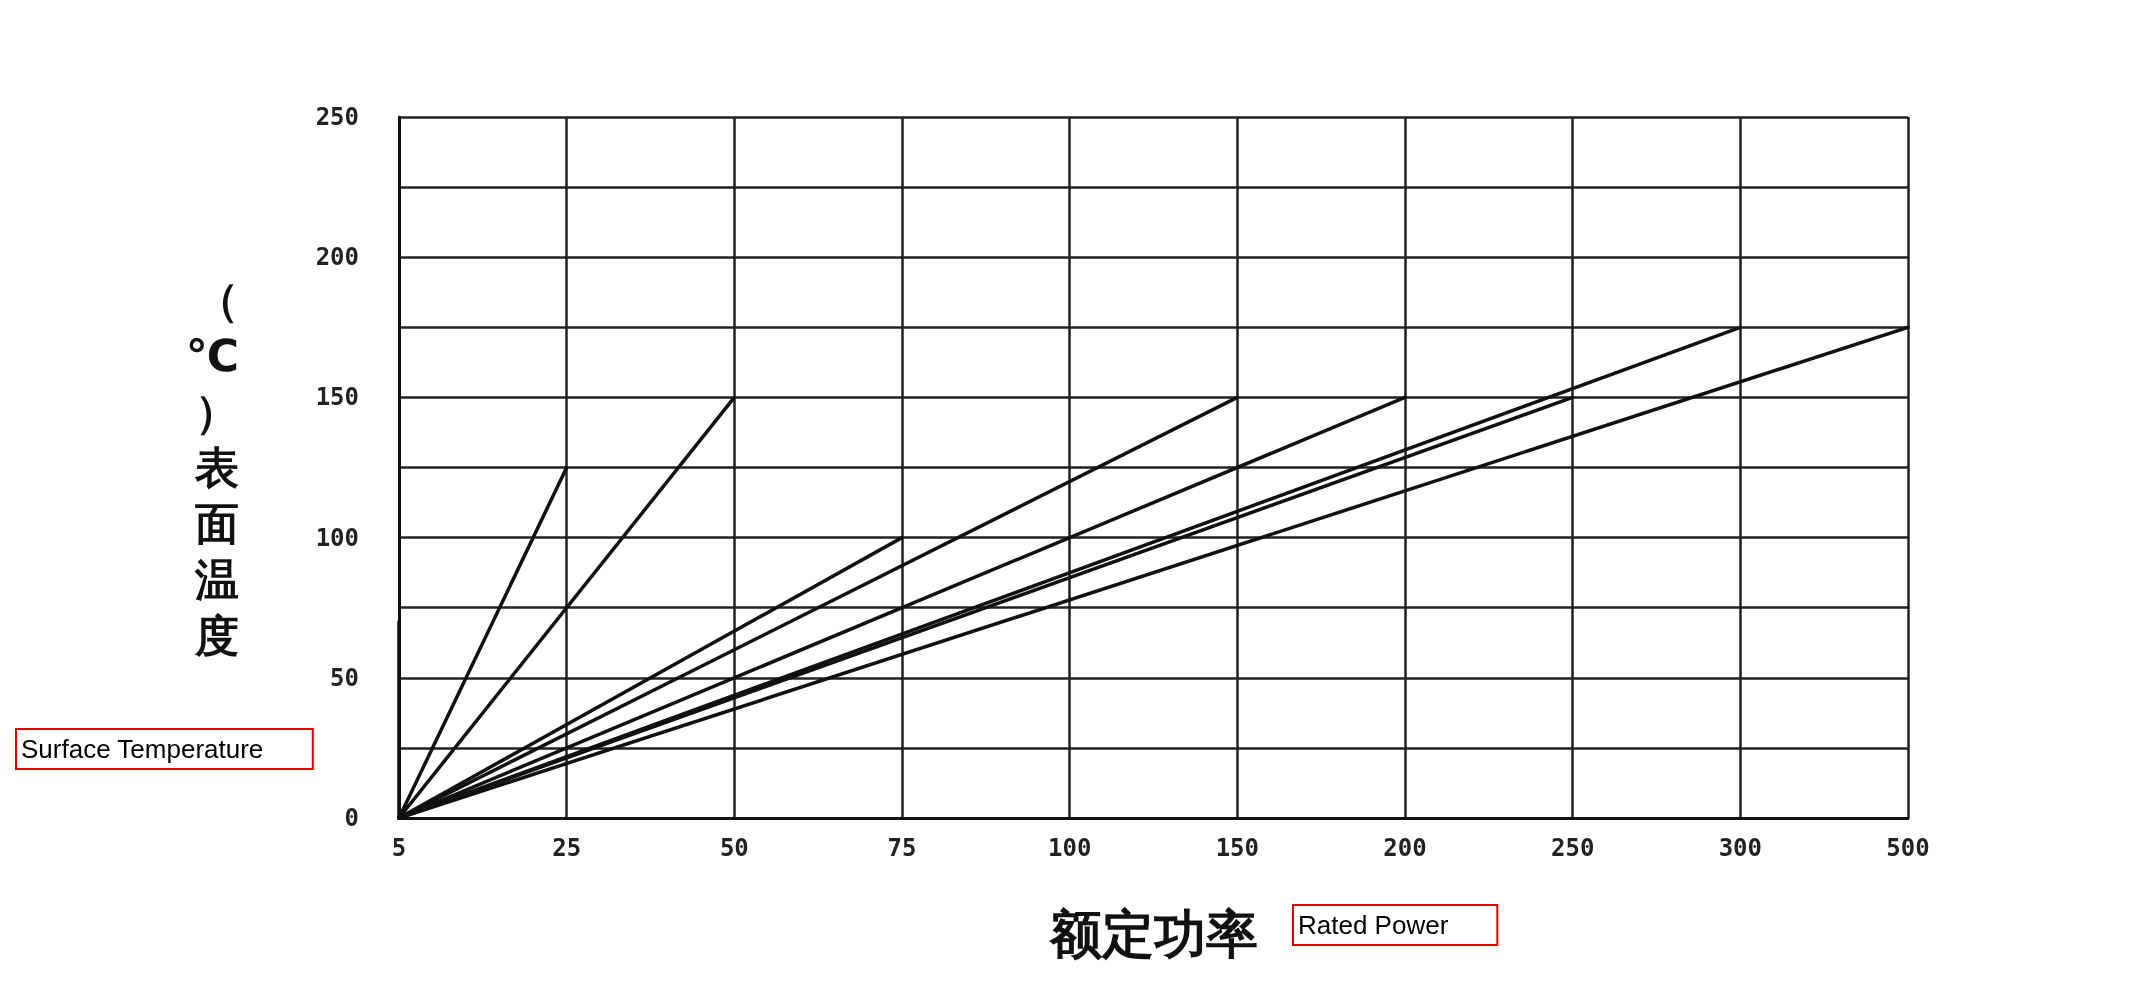  I want to click on y-tick-label: 150, so click(337, 397).